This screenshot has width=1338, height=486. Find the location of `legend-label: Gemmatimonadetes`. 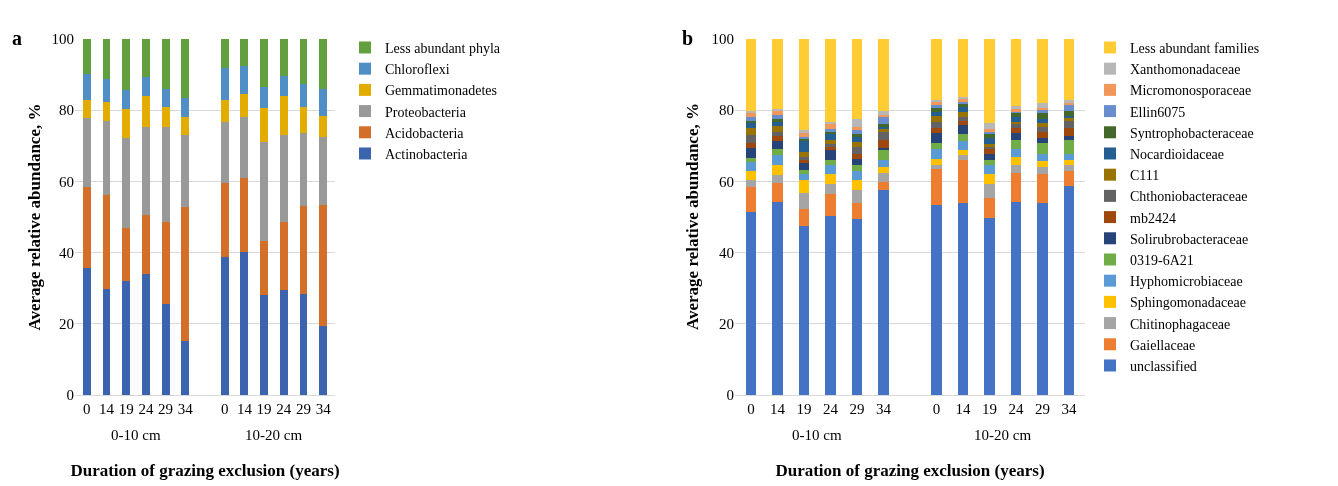

legend-label: Gemmatimonadetes is located at coordinates (441, 91).